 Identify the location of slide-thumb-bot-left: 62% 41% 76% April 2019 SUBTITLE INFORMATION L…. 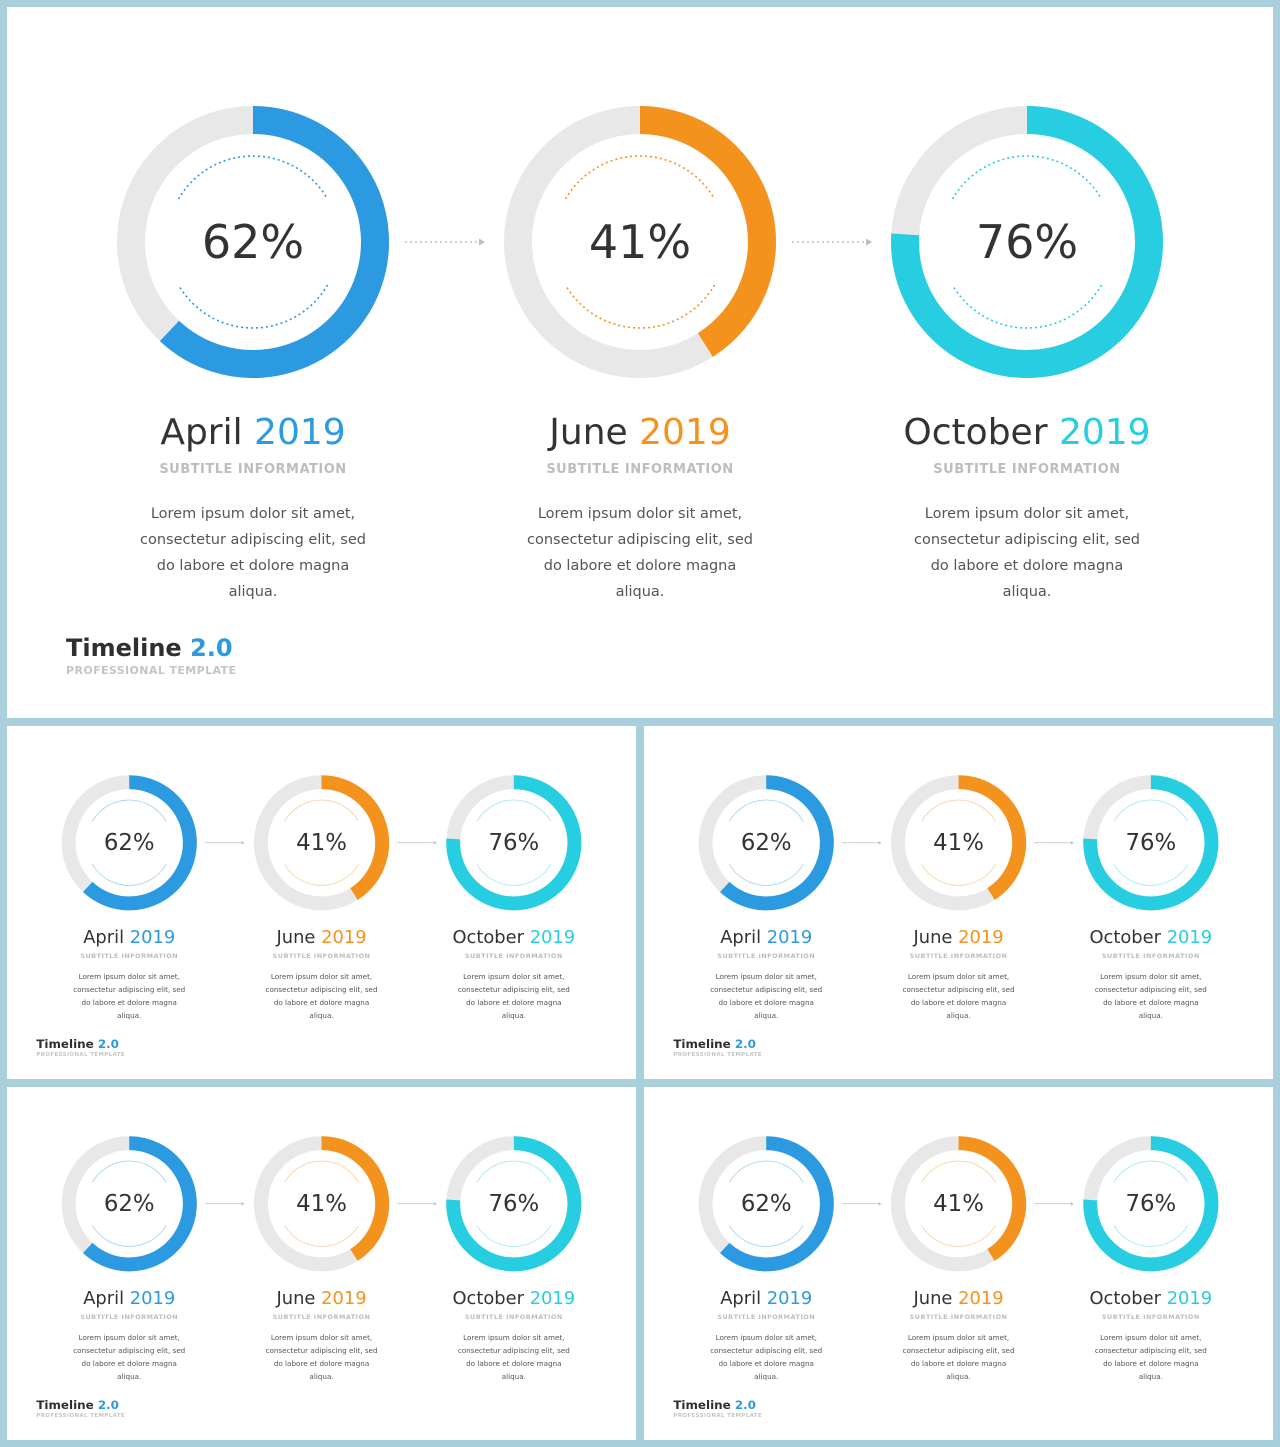
(321, 1263).